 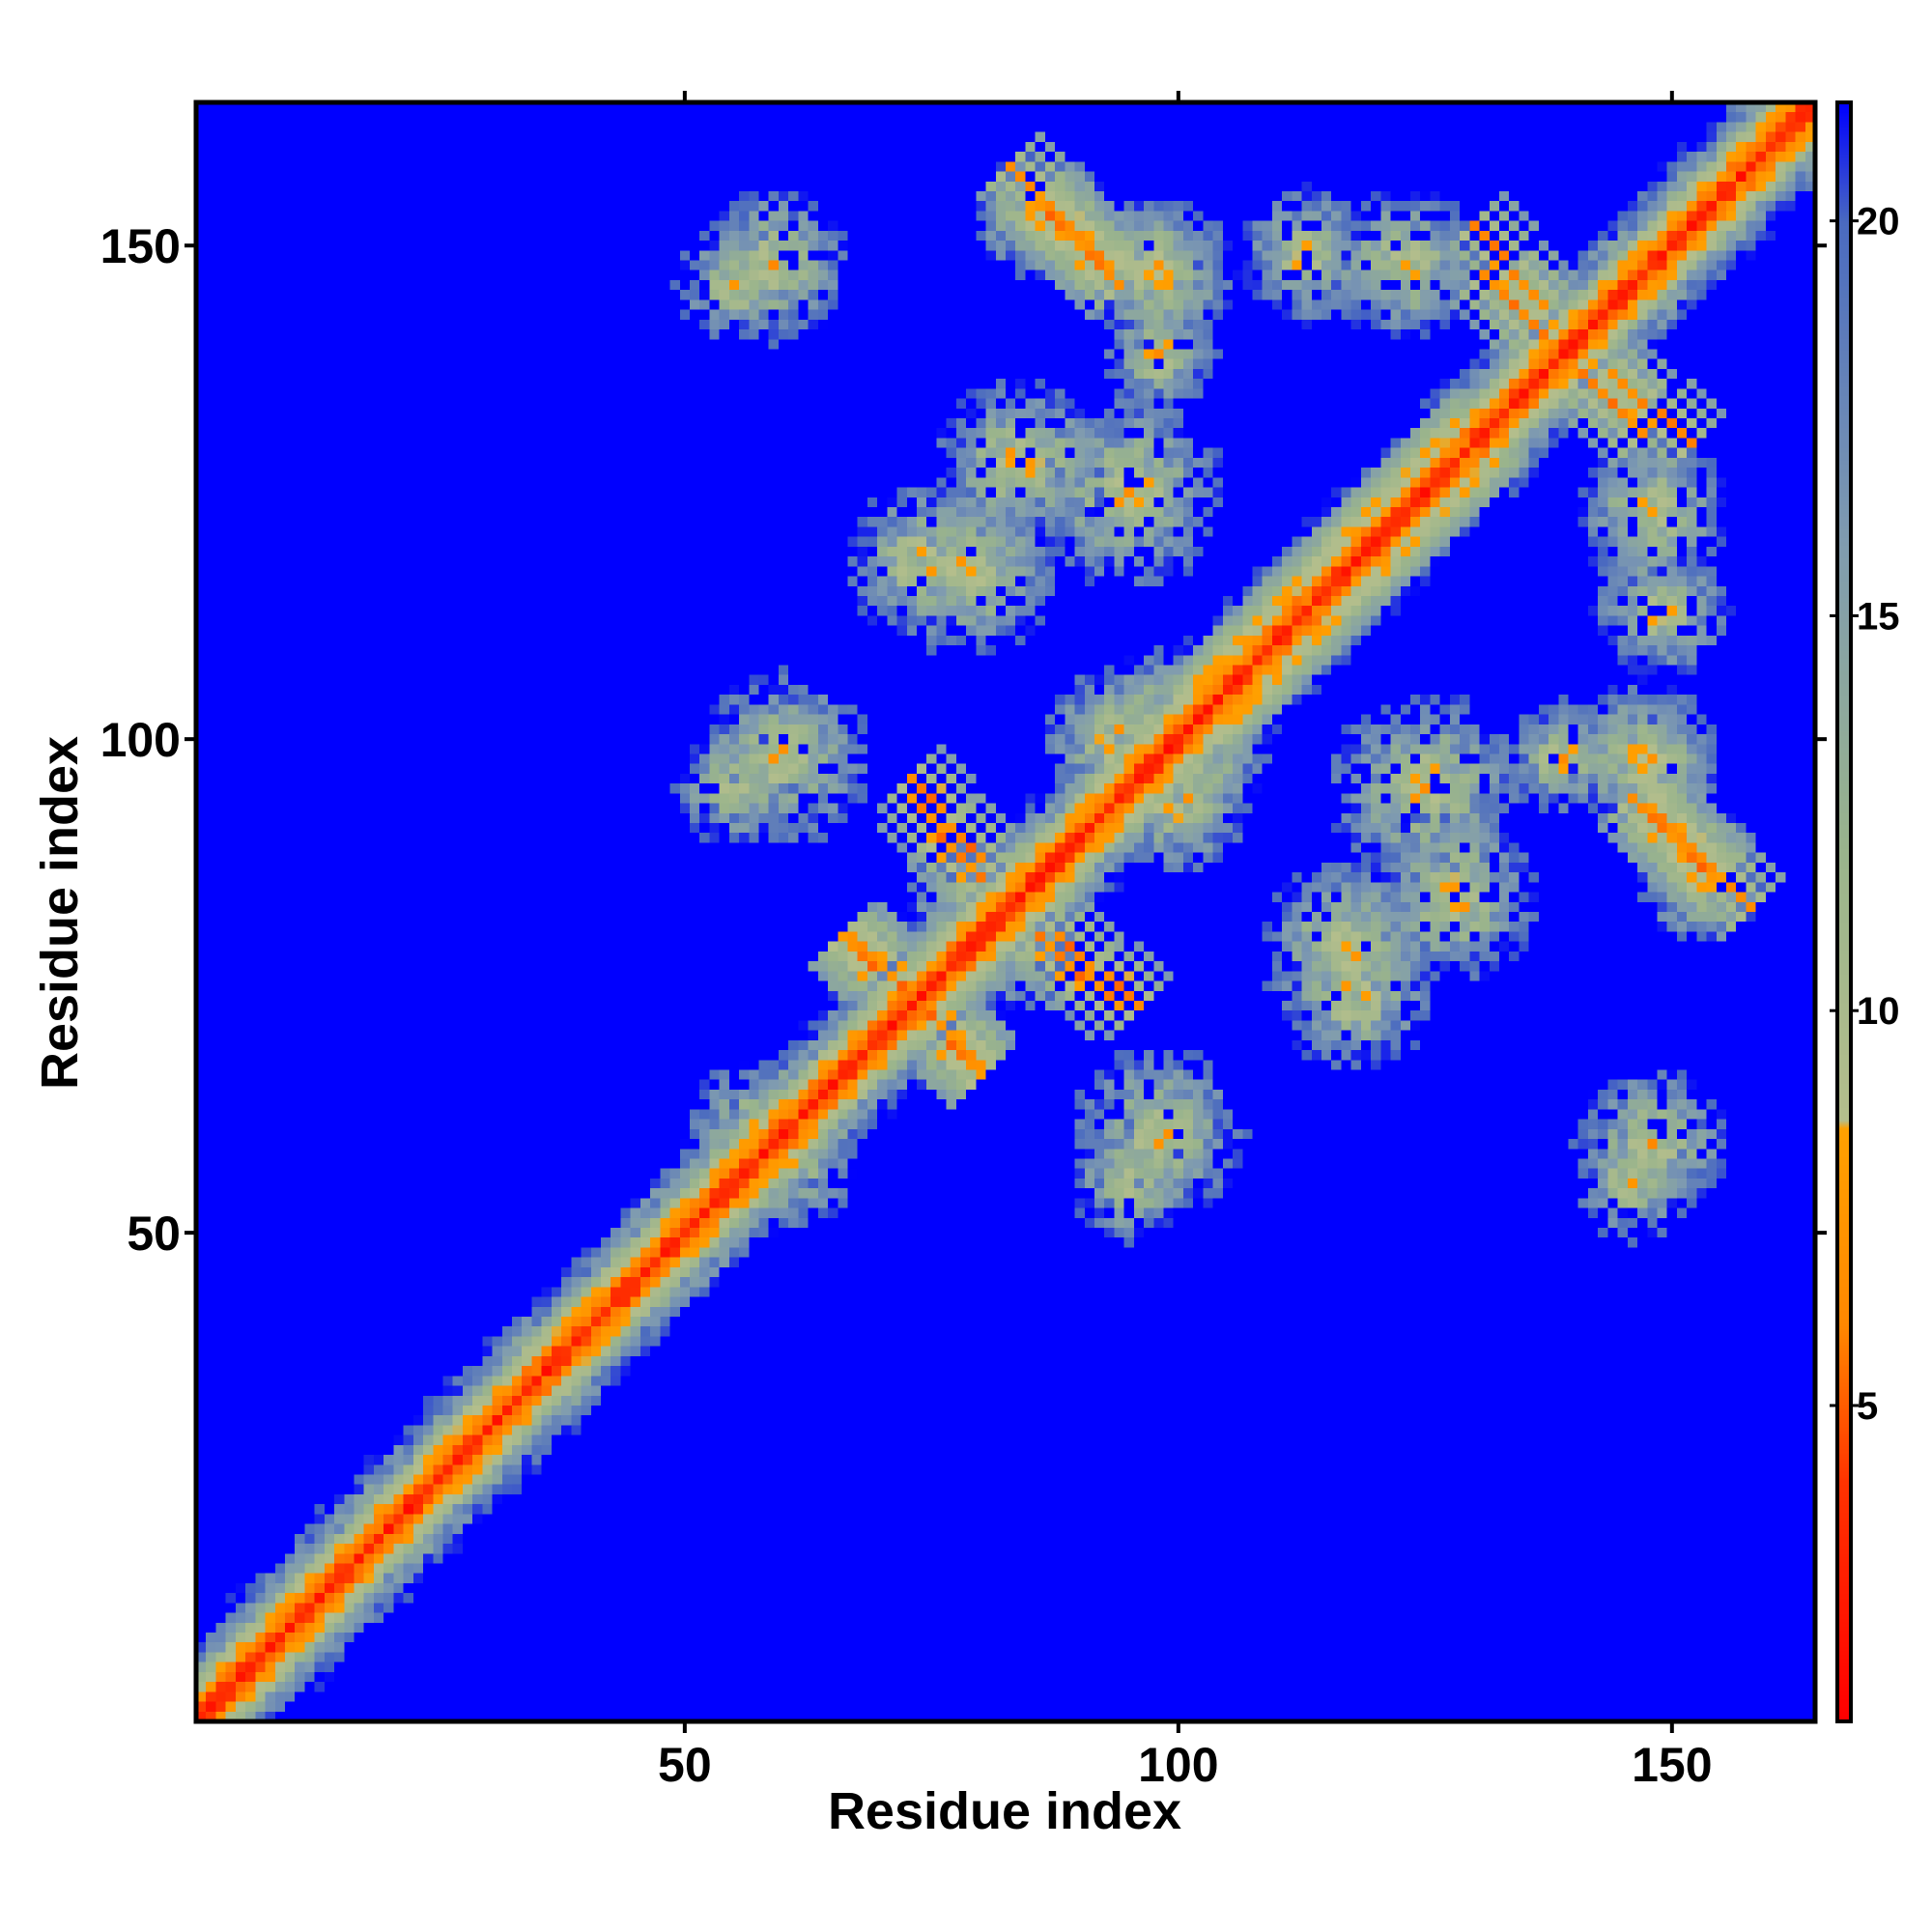 What do you see at coordinates (1178, 1765) in the screenshot?
I see `x-tick-label: 100` at bounding box center [1178, 1765].